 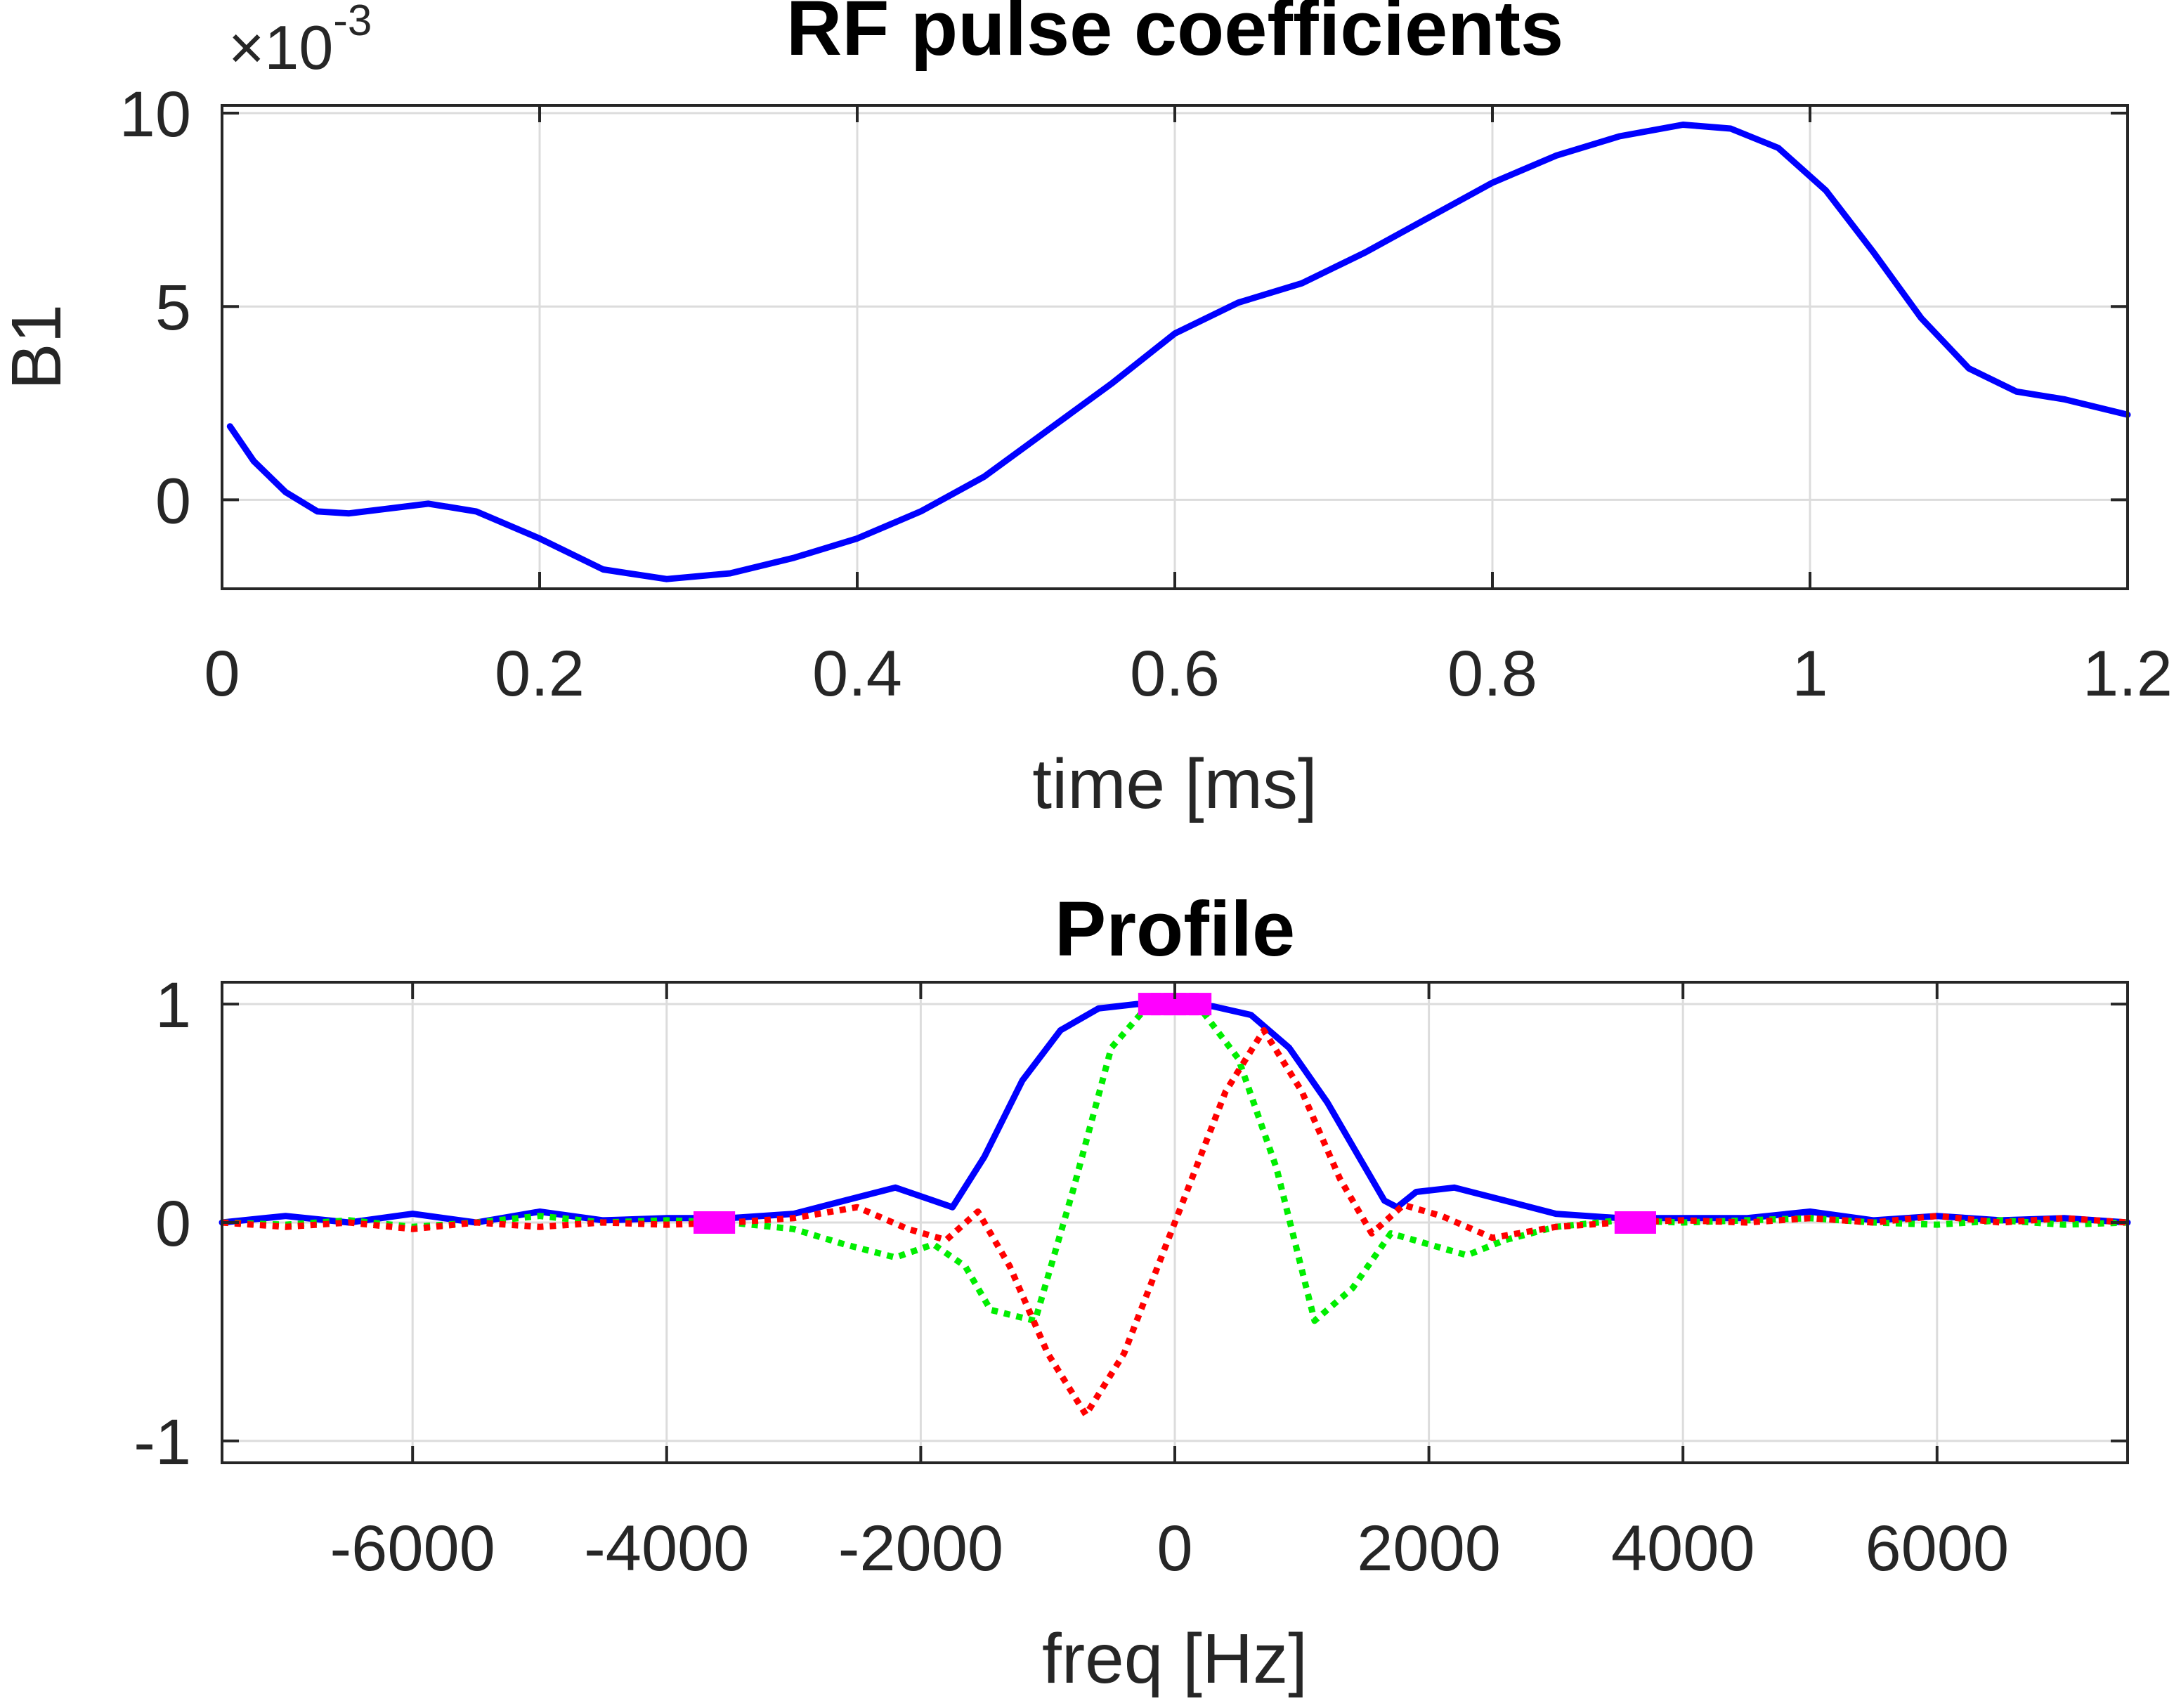 I want to click on x-axis-label: time [ms], so click(x=1174, y=784).